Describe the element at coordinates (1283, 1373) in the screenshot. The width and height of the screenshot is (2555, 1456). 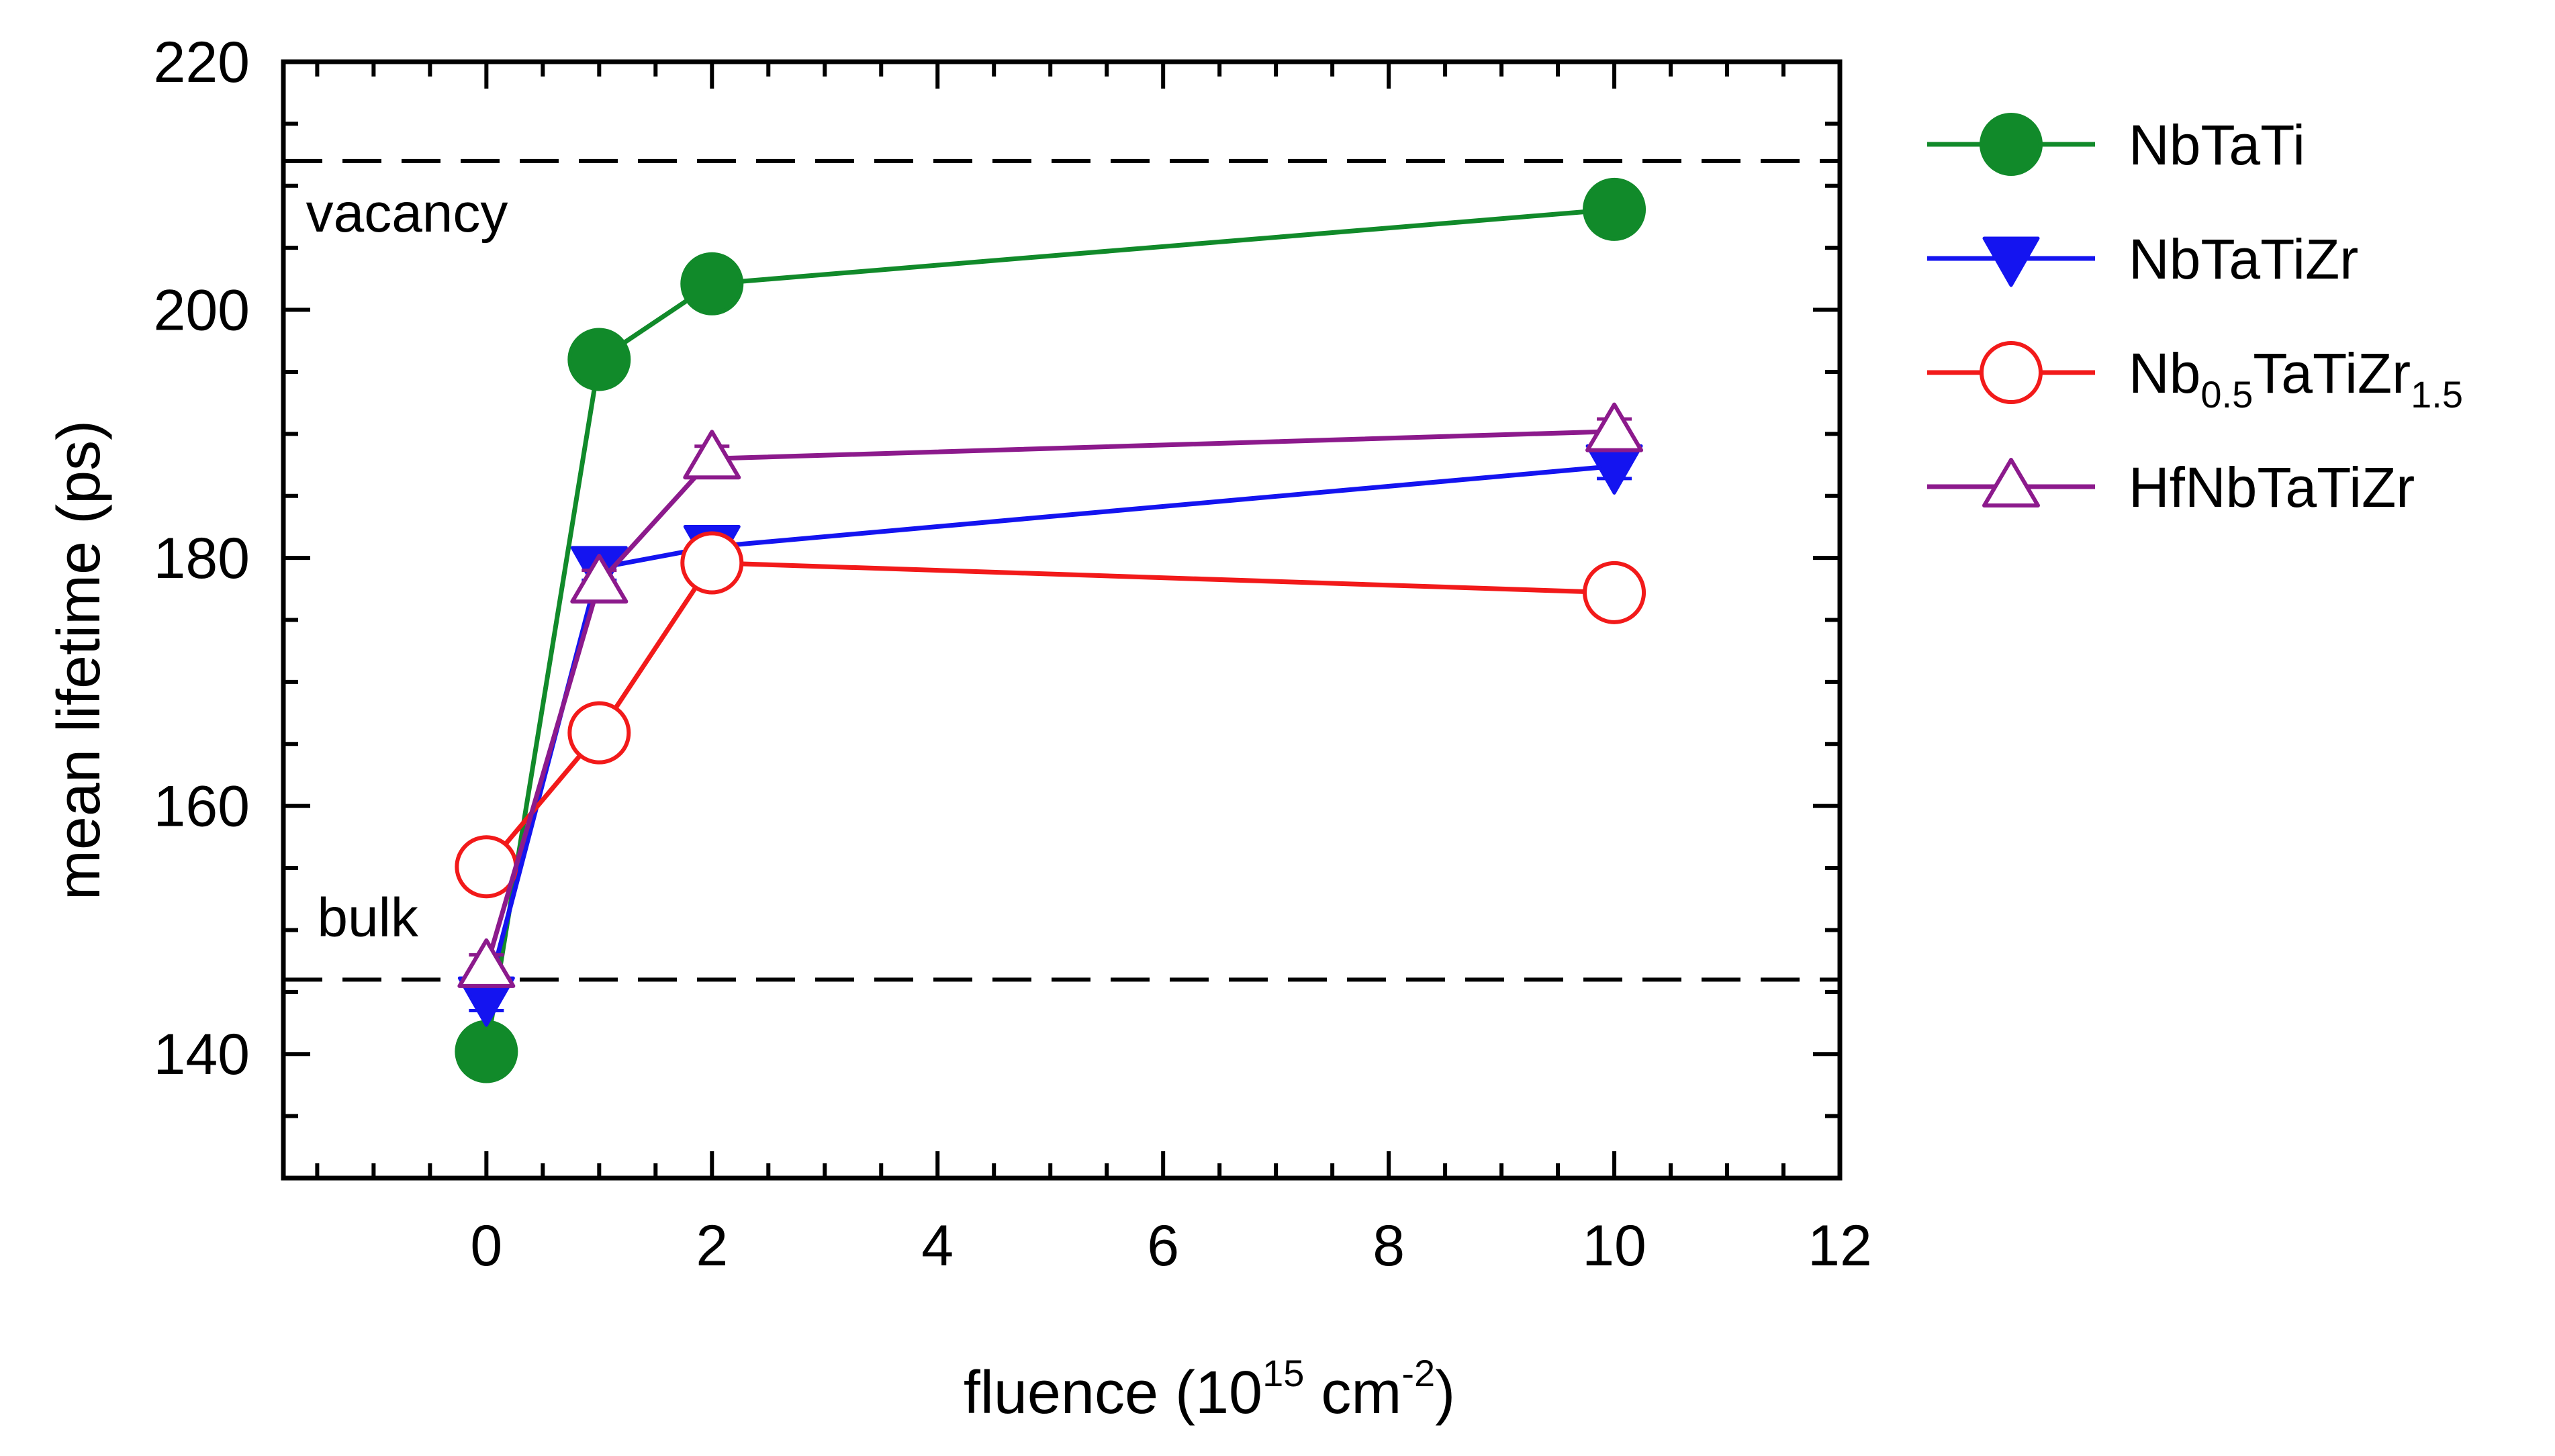
I see `x-axis-title-superscript: 15` at that location.